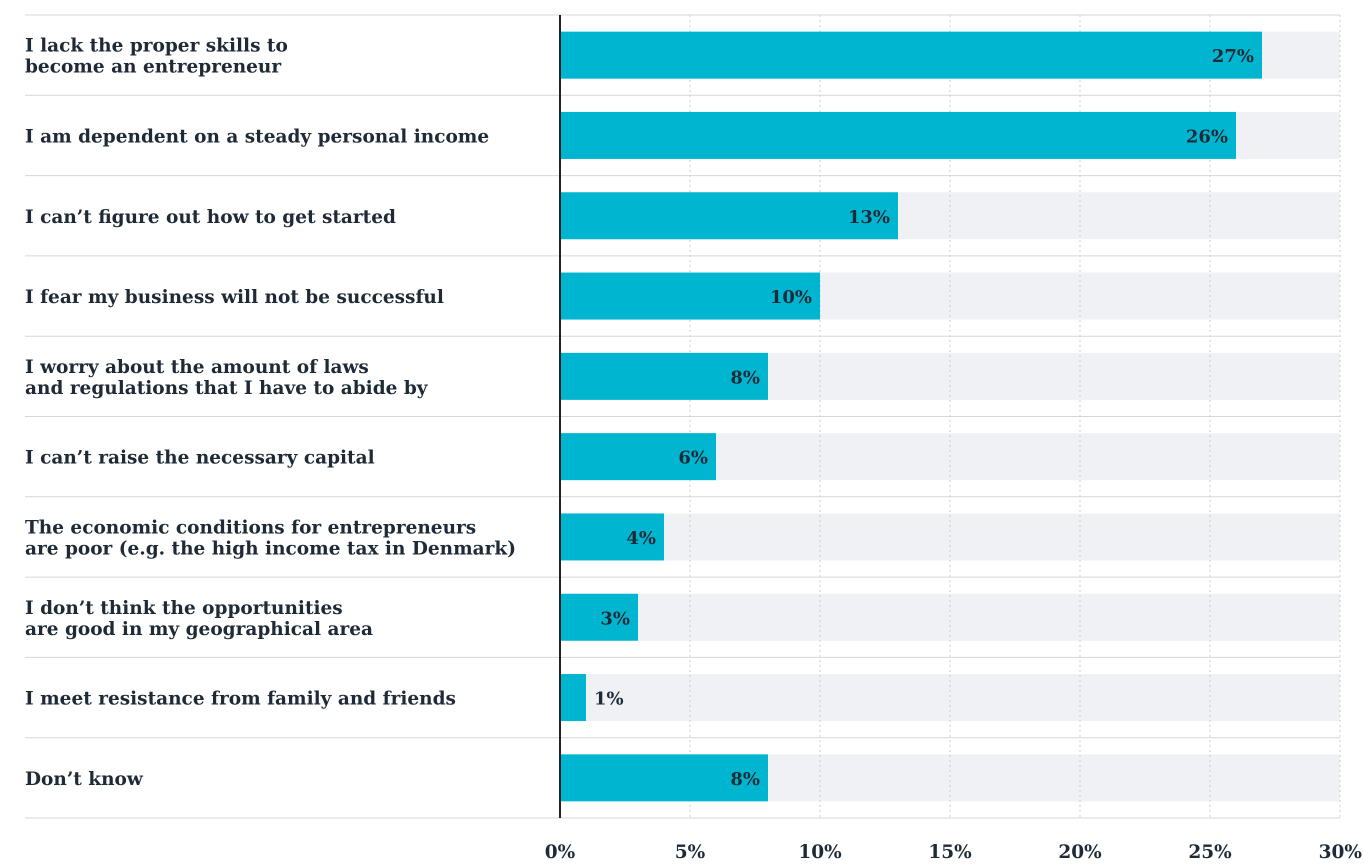 This screenshot has width=1364, height=867. Describe the element at coordinates (197, 367) in the screenshot. I see `category-label-line: I worry about the amount of laws` at that location.